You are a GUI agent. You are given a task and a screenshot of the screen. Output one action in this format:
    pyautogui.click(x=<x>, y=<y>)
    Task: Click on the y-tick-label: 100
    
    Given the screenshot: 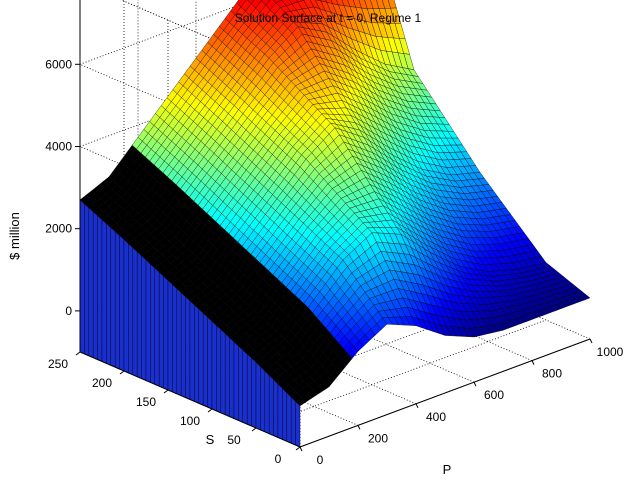 What is the action you would take?
    pyautogui.click(x=190, y=421)
    